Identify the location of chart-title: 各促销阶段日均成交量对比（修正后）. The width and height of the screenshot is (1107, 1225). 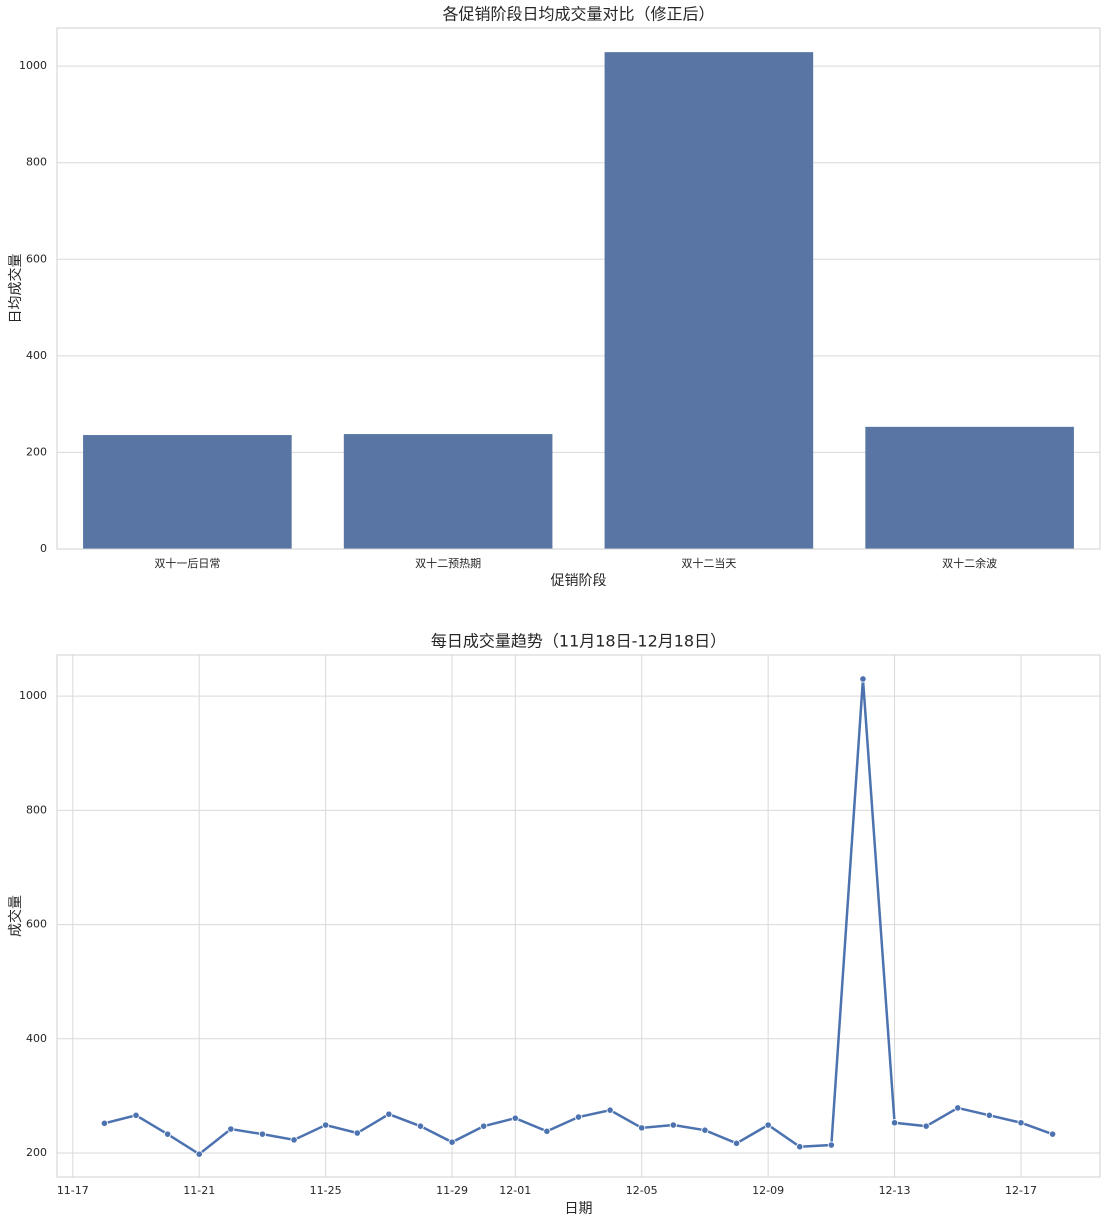
(578, 14).